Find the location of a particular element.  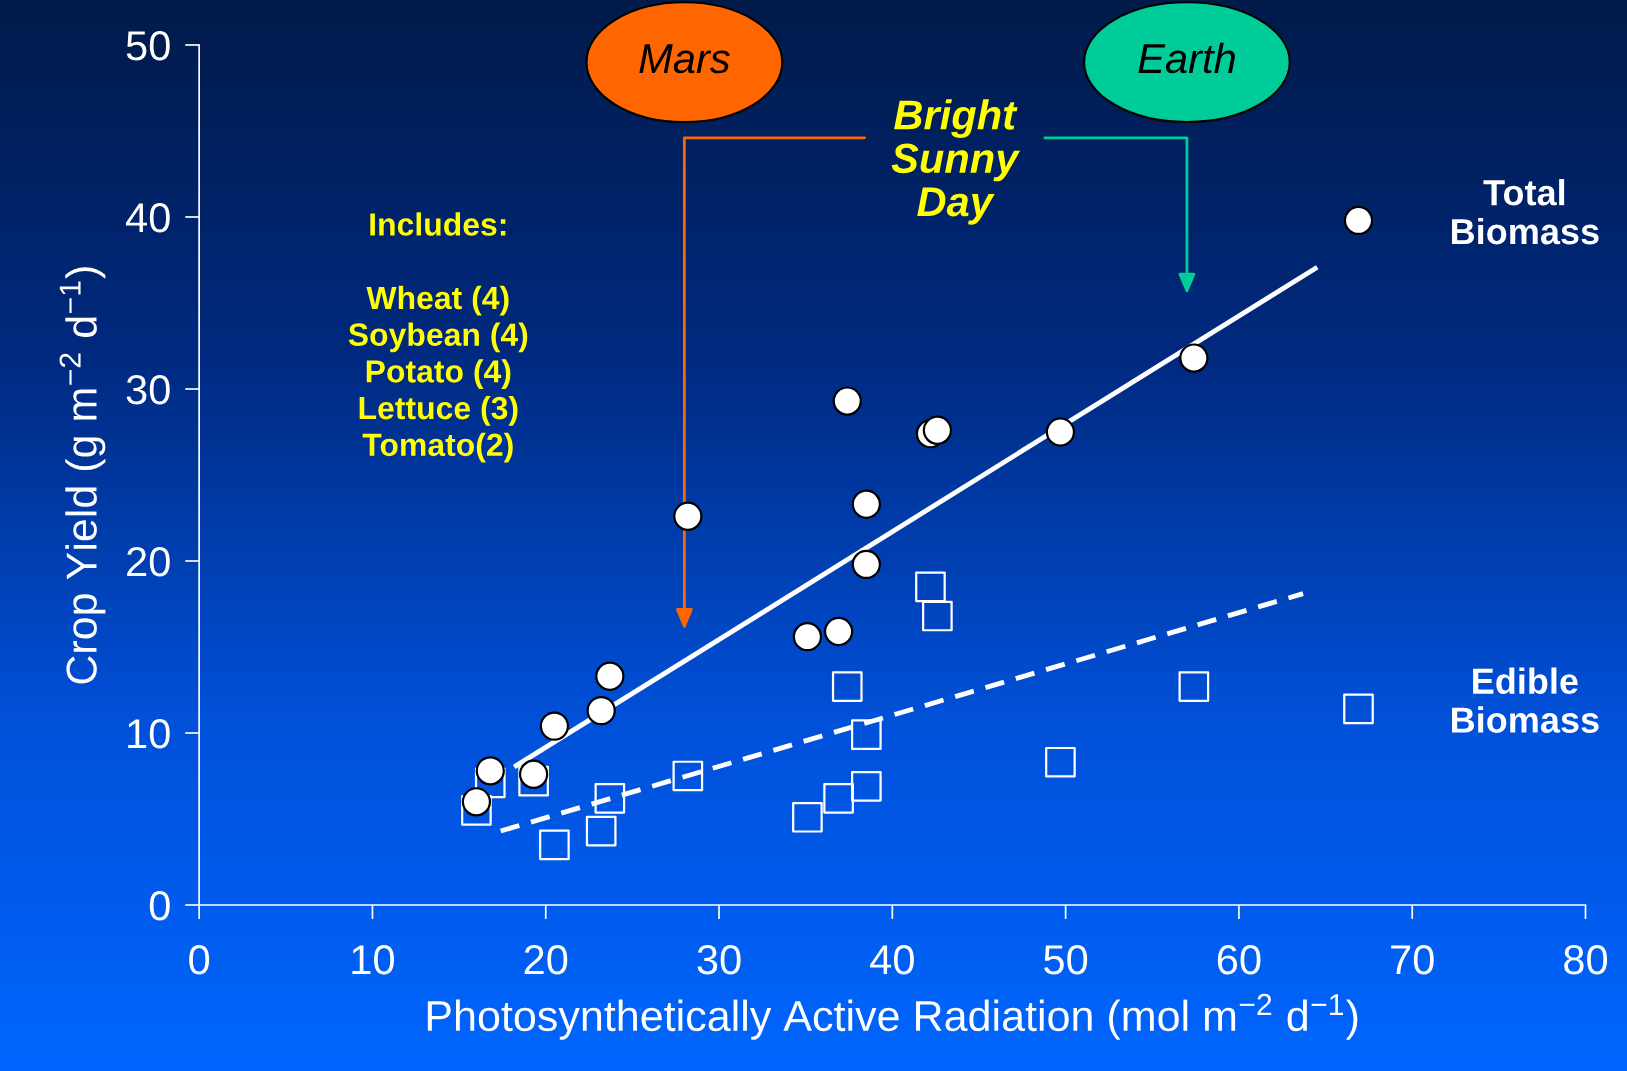

y-tick-label: 40 is located at coordinates (147, 217).